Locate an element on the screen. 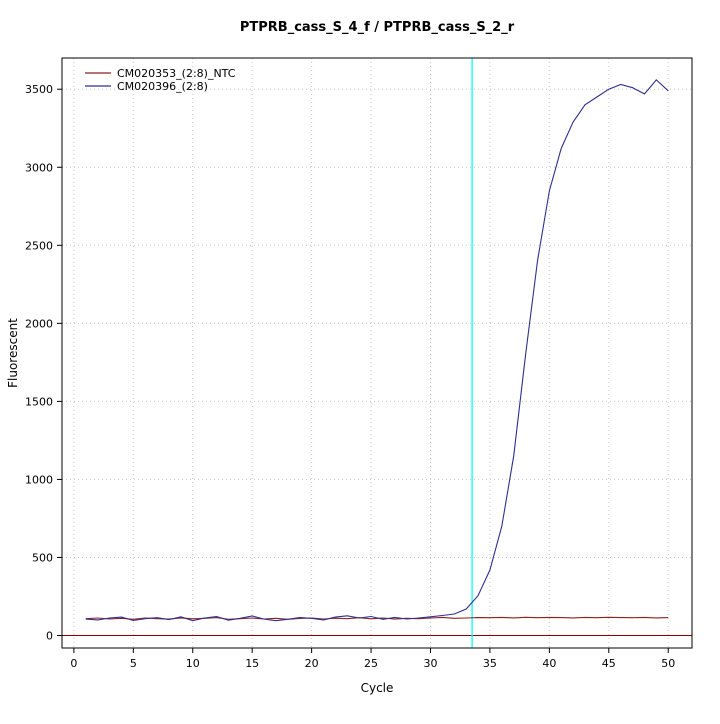  y-tick-label: 0 is located at coordinates (49, 636).